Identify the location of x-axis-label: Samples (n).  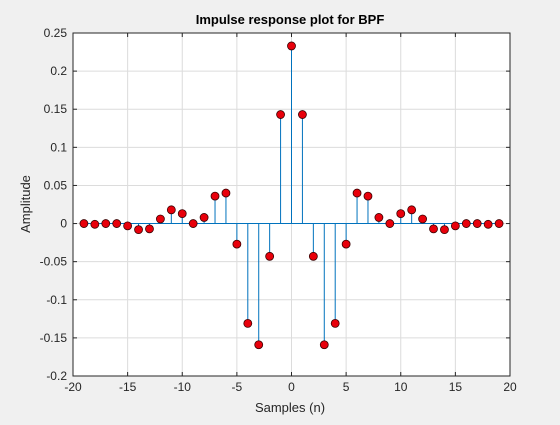
(290, 407).